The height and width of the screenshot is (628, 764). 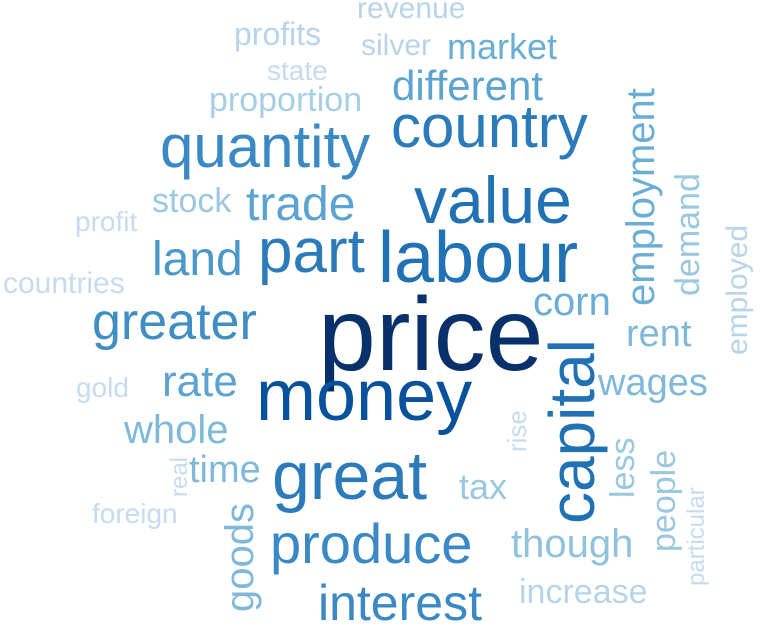 What do you see at coordinates (371, 543) in the screenshot?
I see `word-produce: produce` at bounding box center [371, 543].